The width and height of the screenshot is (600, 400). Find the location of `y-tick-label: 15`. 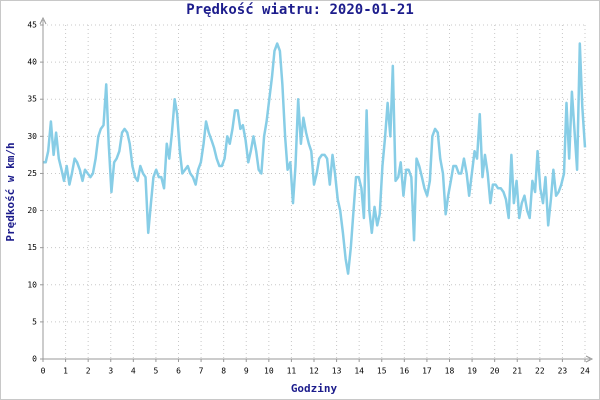

y-tick-label: 15 is located at coordinates (32, 247).